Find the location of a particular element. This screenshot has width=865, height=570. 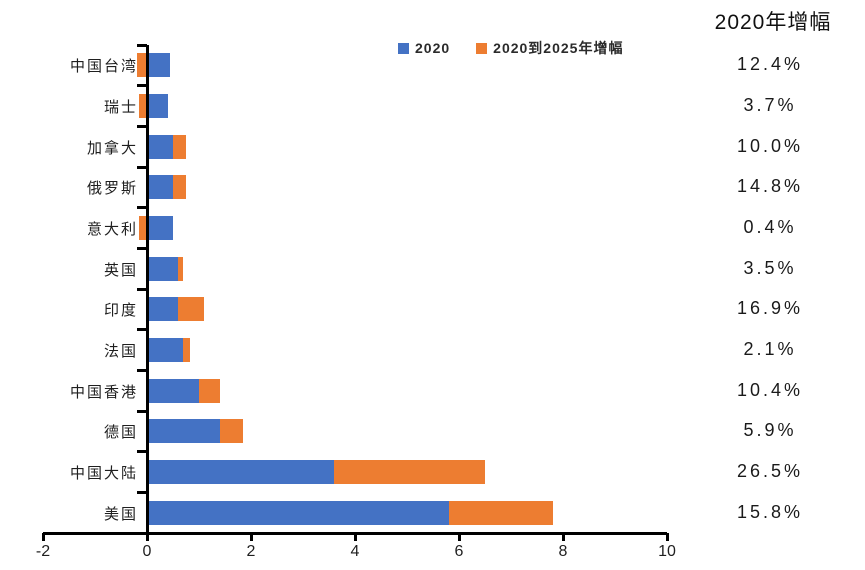

category-label: 英国 is located at coordinates (120, 269).